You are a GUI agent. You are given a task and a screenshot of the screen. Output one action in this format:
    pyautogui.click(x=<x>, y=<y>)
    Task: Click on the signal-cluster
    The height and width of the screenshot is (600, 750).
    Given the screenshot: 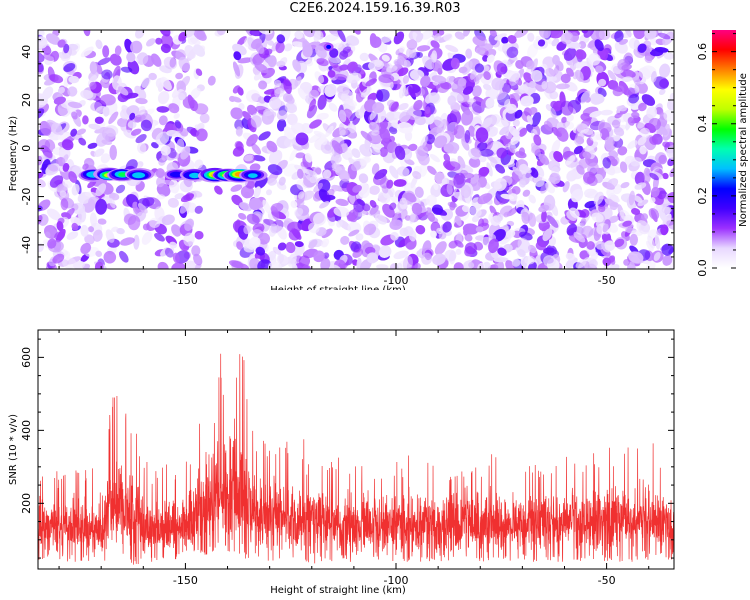 What is the action you would take?
    pyautogui.click(x=252, y=176)
    